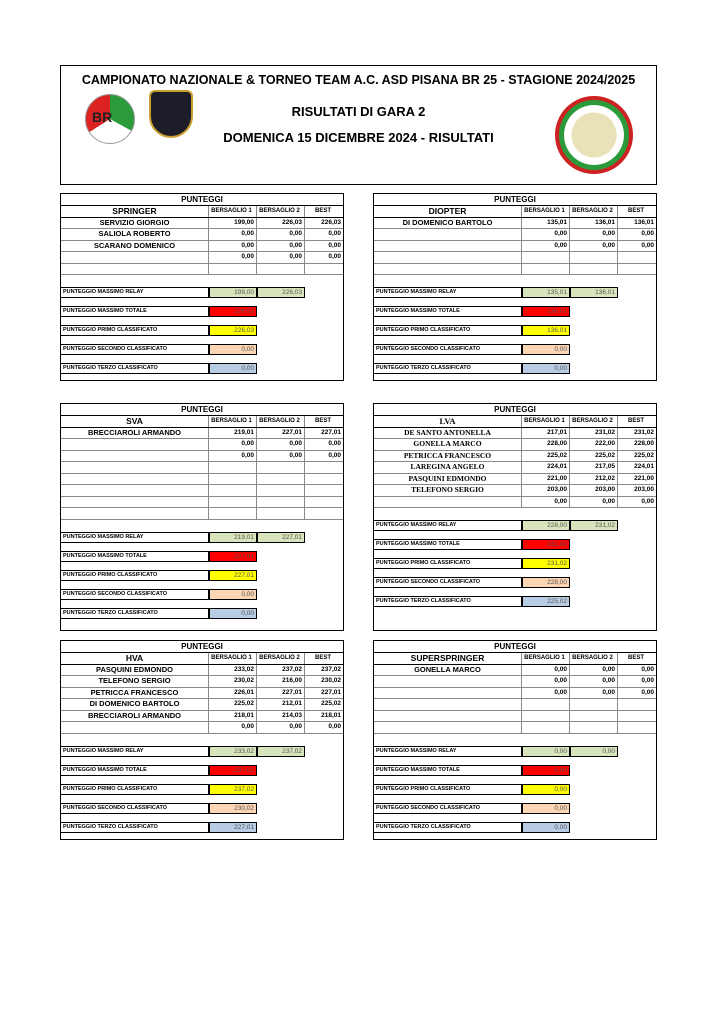  I want to click on table-row: PETRICCA FRANCESCO 225,02 225,02 225,02, so click(515, 456).